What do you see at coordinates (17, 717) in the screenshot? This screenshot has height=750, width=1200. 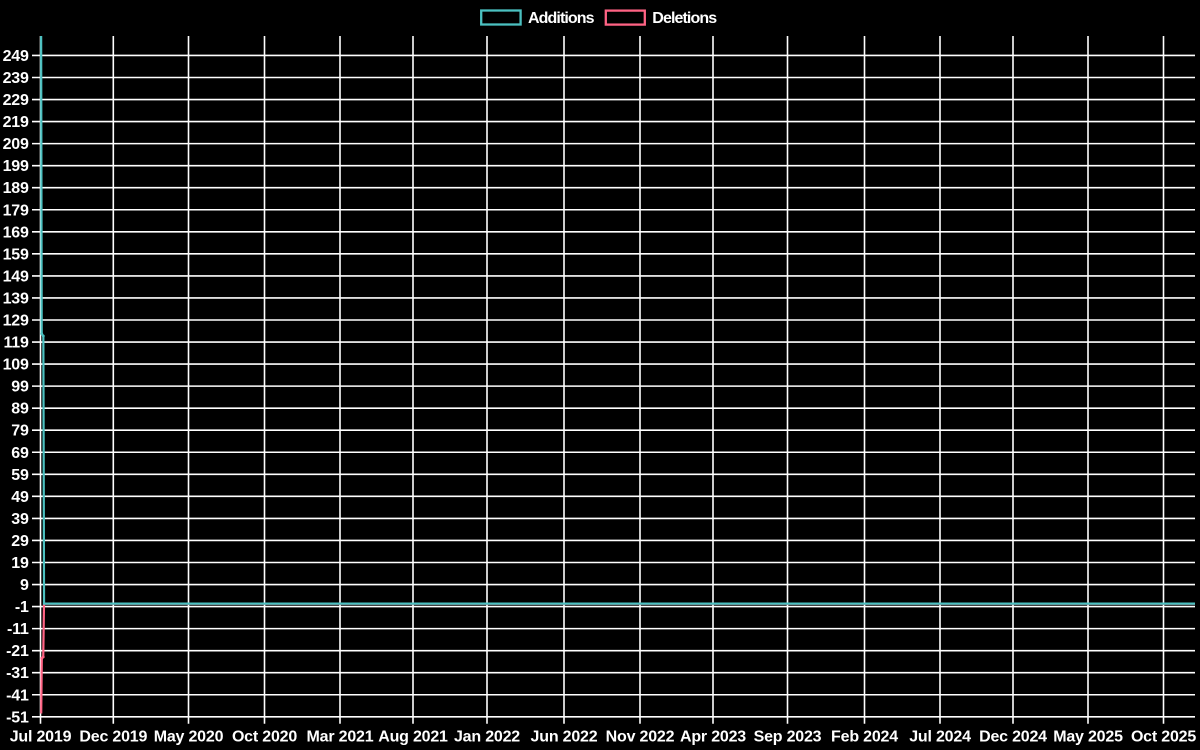 I see `svg-text: -51` at bounding box center [17, 717].